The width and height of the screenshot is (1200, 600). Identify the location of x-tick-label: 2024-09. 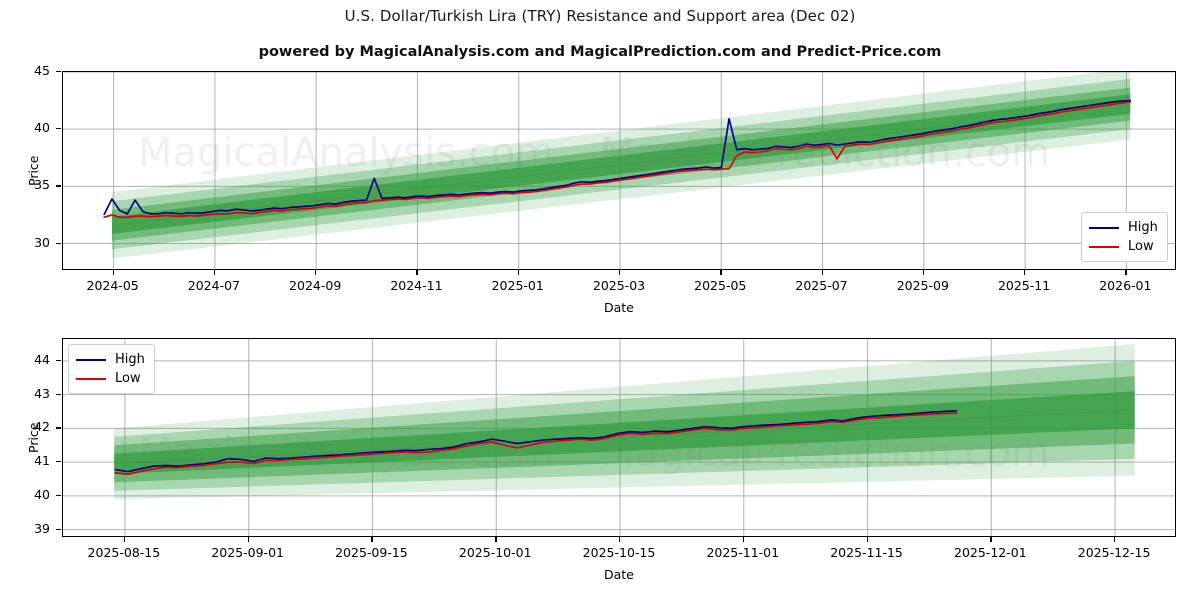
(315, 285).